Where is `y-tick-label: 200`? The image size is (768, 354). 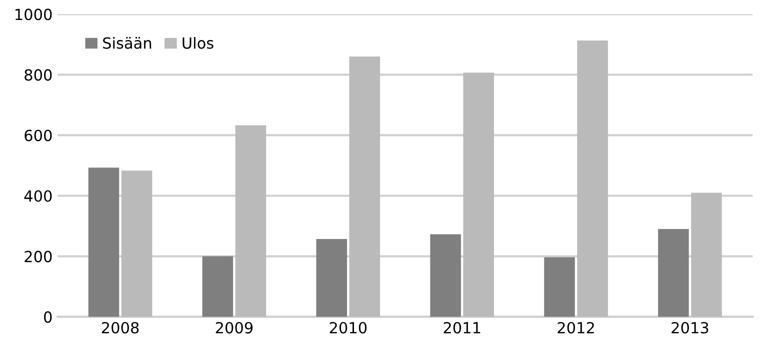 y-tick-label: 200 is located at coordinates (38, 256).